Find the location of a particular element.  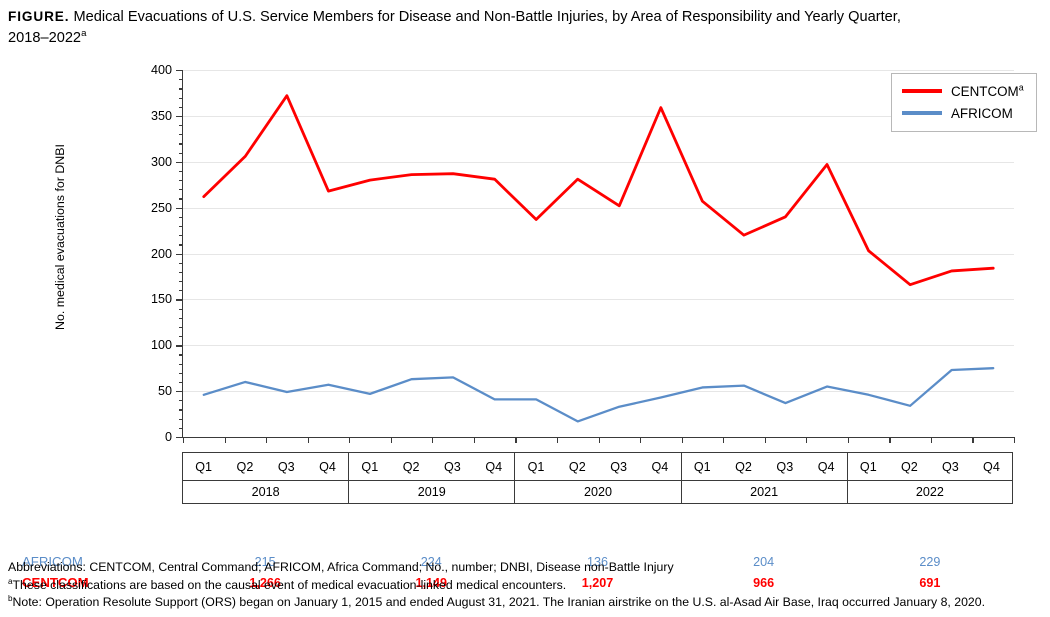

legend-swatch-africom is located at coordinates (922, 113).